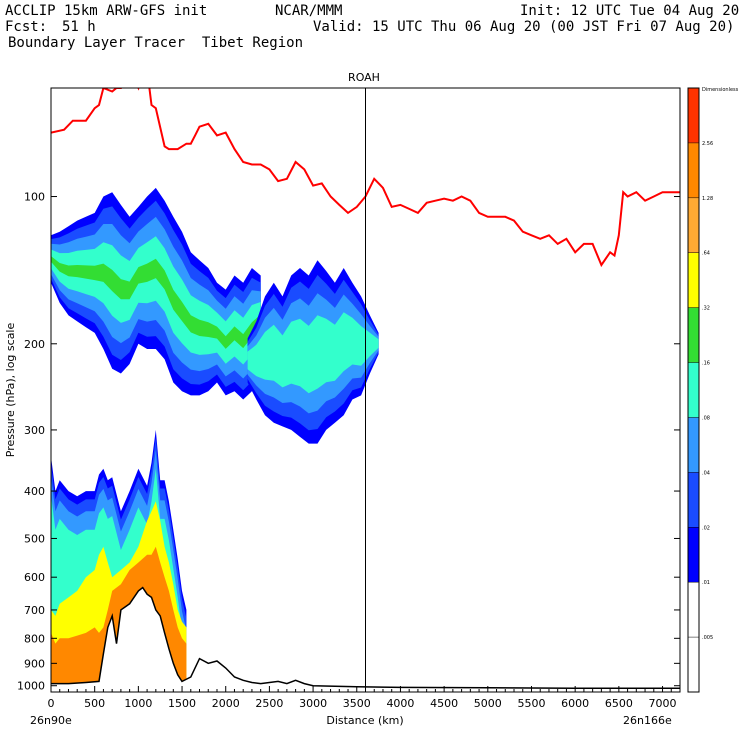 The width and height of the screenshot is (740, 740). I want to click on y-tick-label: 800, so click(34, 638).